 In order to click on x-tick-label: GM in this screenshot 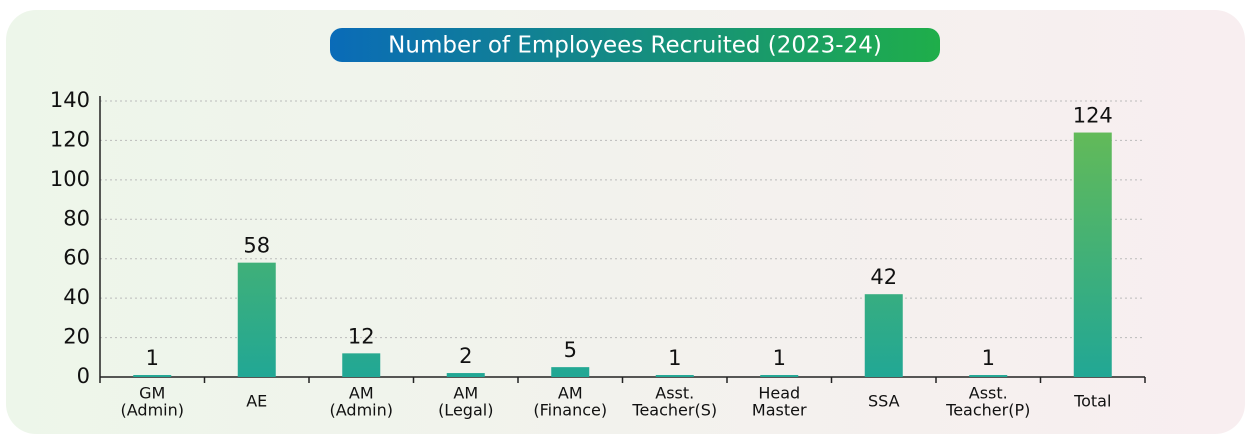, I will do `click(152, 393)`.